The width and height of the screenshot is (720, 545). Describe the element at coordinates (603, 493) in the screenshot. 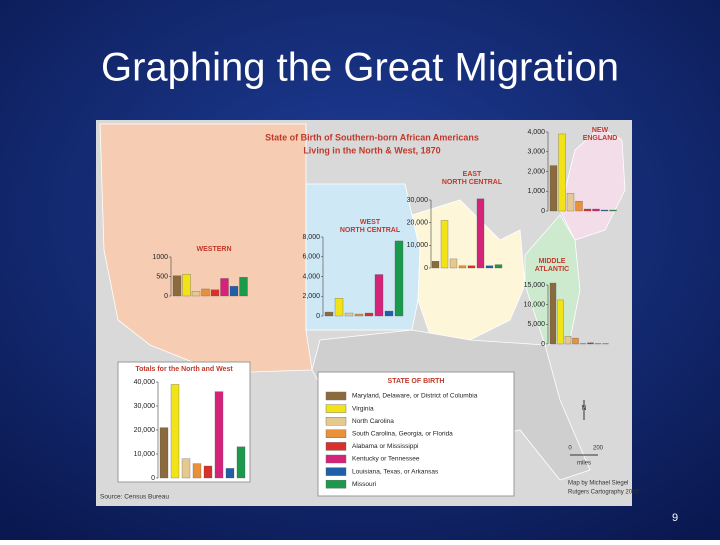

I see `credit: Rutgers Cartography 2005` at that location.